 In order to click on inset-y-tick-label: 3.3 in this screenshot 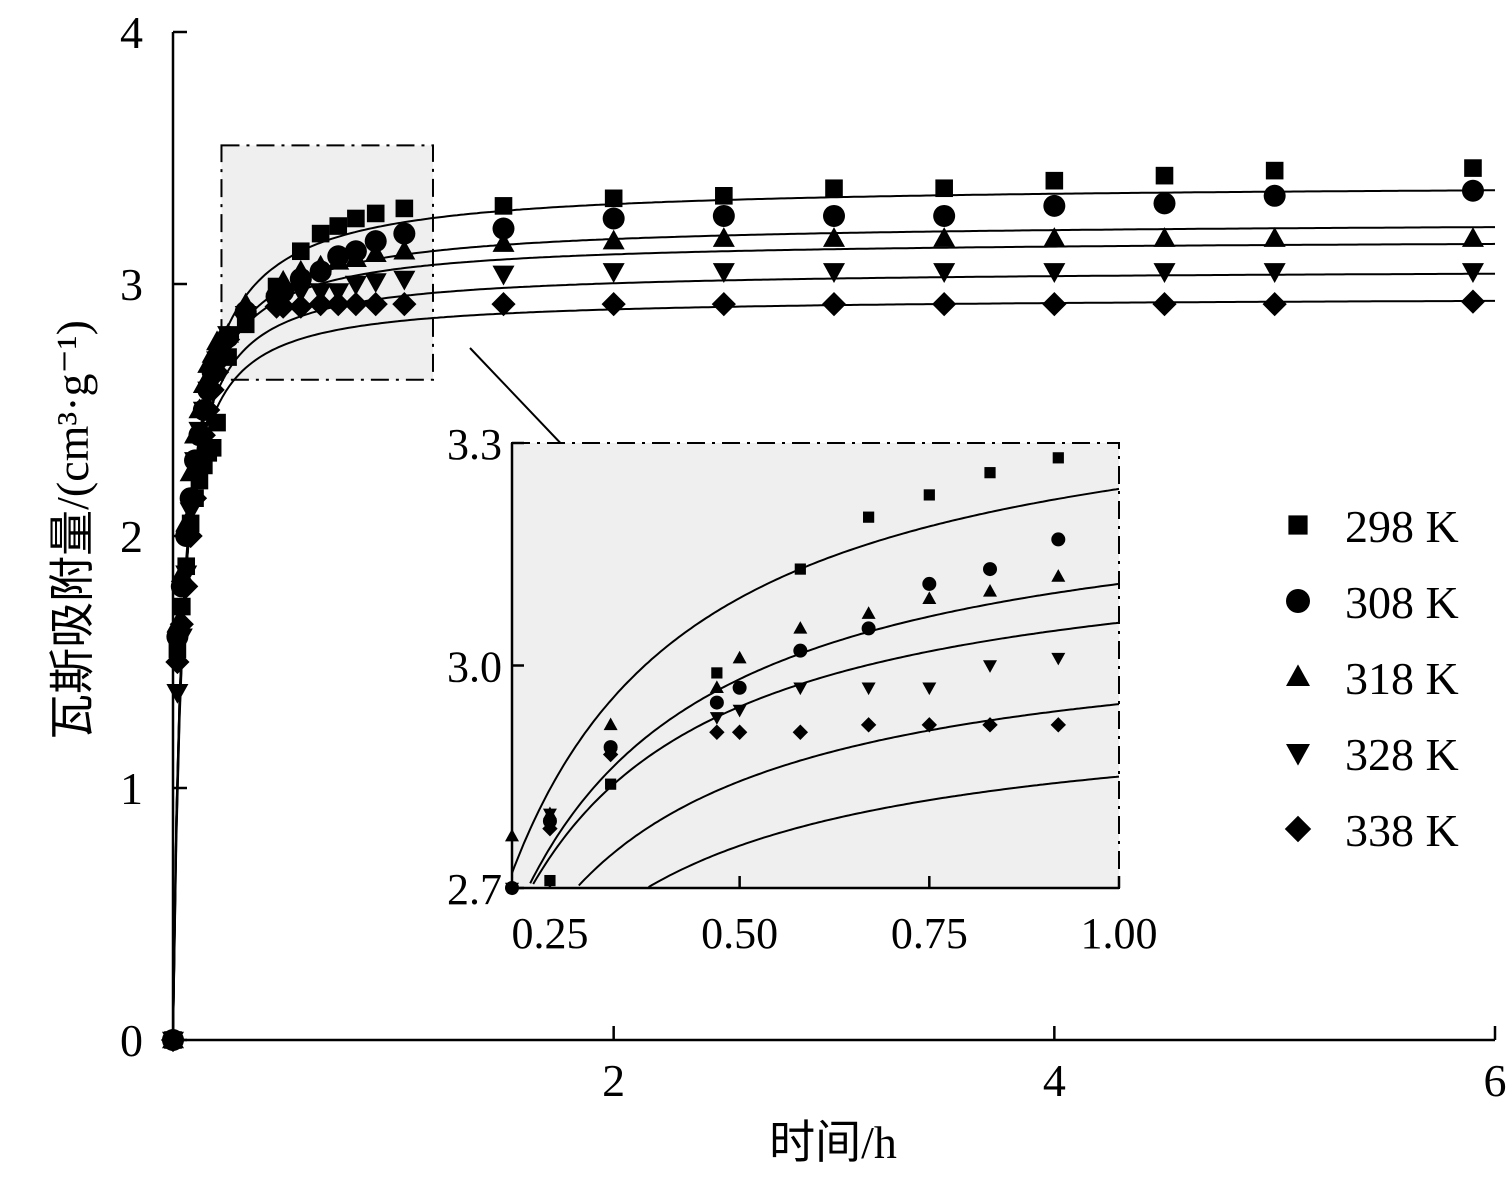, I will do `click(474, 444)`.